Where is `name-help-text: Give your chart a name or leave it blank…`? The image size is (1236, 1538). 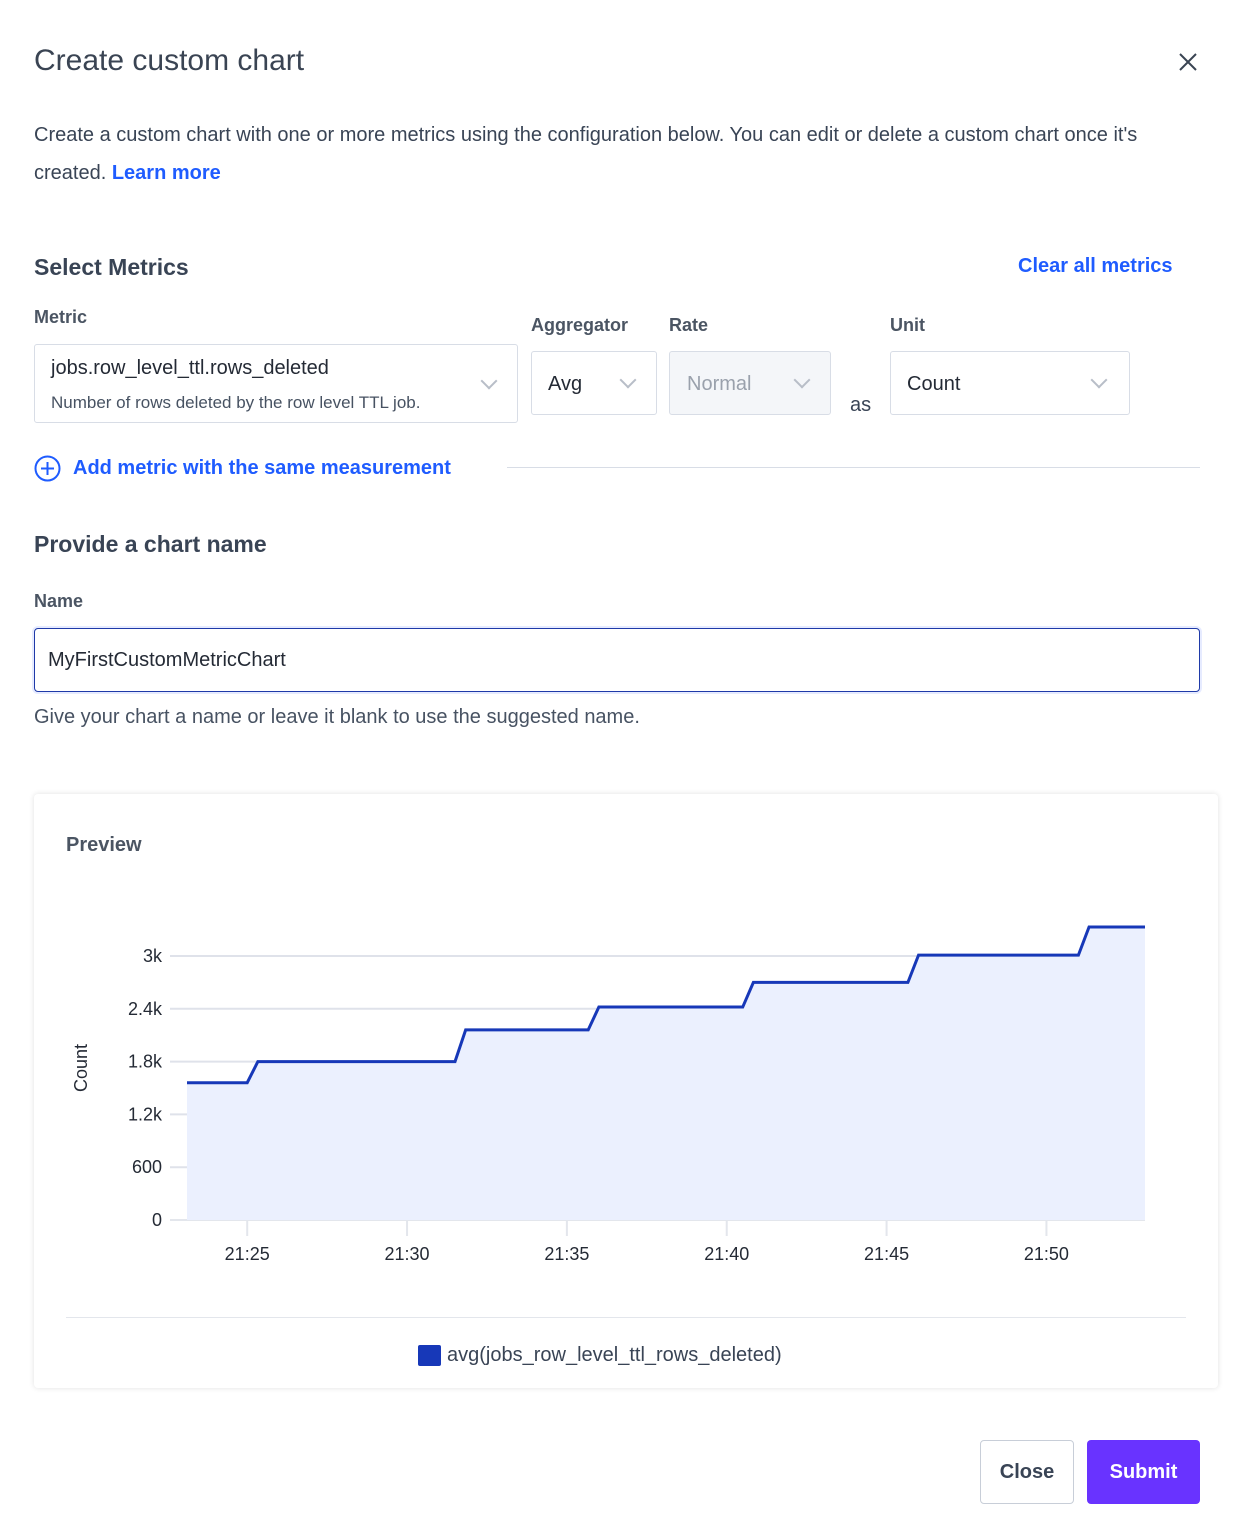
name-help-text: Give your chart a name or leave it blank… is located at coordinates (337, 717).